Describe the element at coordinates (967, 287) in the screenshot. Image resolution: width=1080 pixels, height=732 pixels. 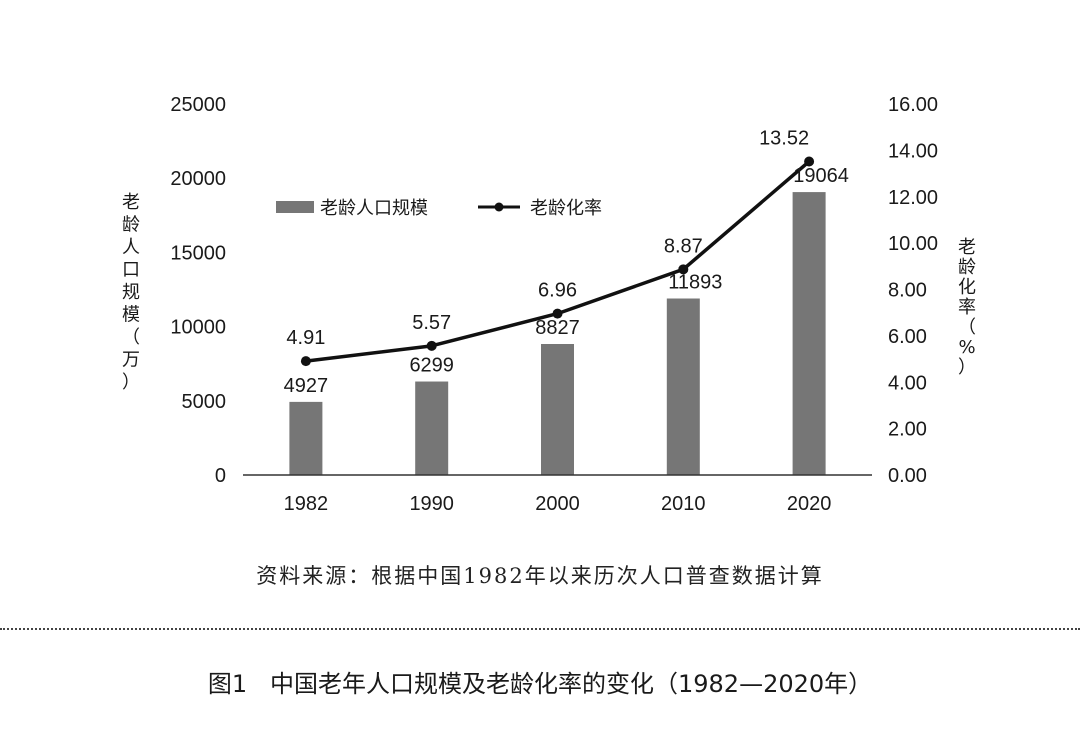
I see `axis-title-glyph: 化` at that location.